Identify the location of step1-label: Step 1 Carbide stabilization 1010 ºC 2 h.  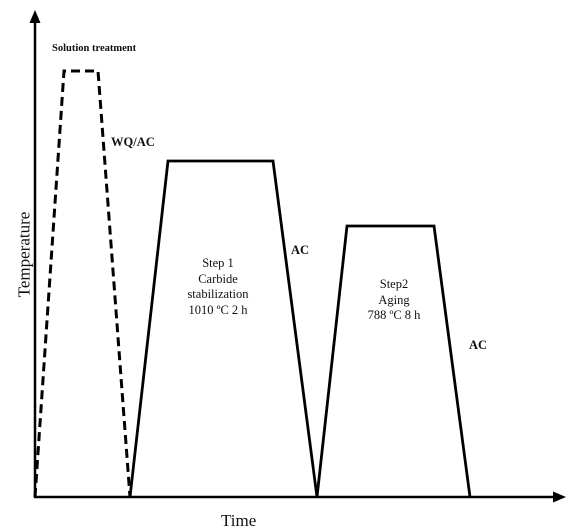
(218, 287).